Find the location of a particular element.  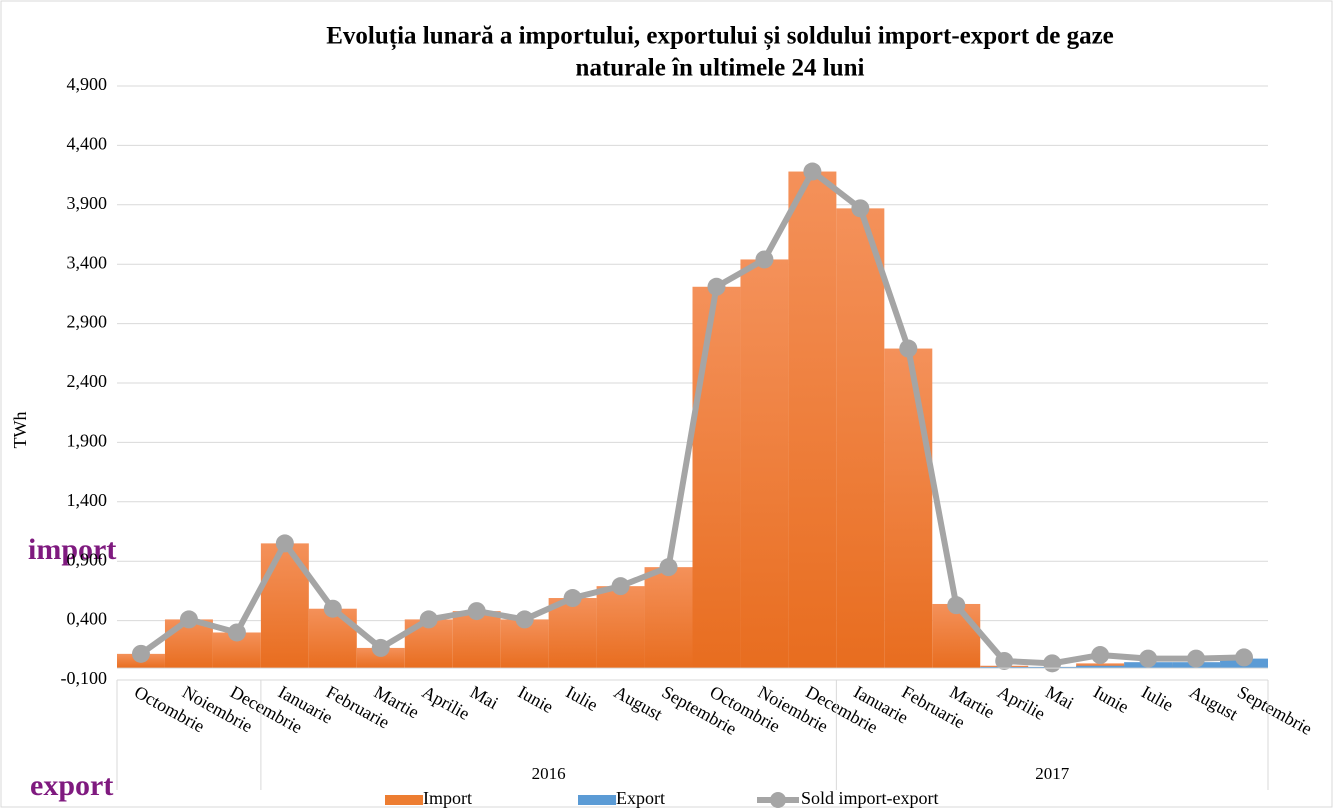

y-axis-title: TWh is located at coordinates (20, 430).